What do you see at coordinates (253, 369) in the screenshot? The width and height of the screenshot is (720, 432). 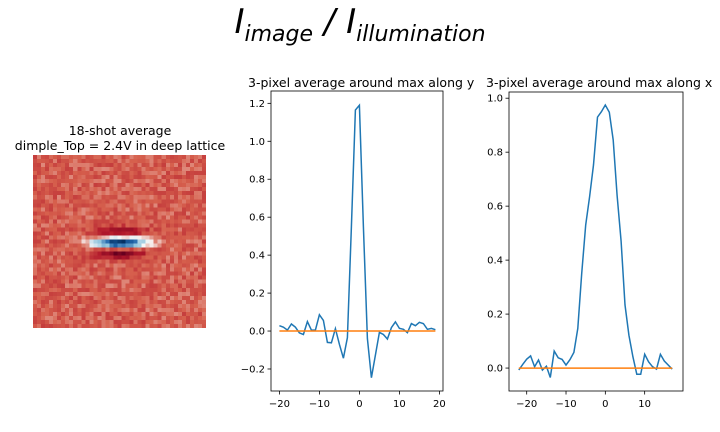 I see `y-tick-label: −0.2` at bounding box center [253, 369].